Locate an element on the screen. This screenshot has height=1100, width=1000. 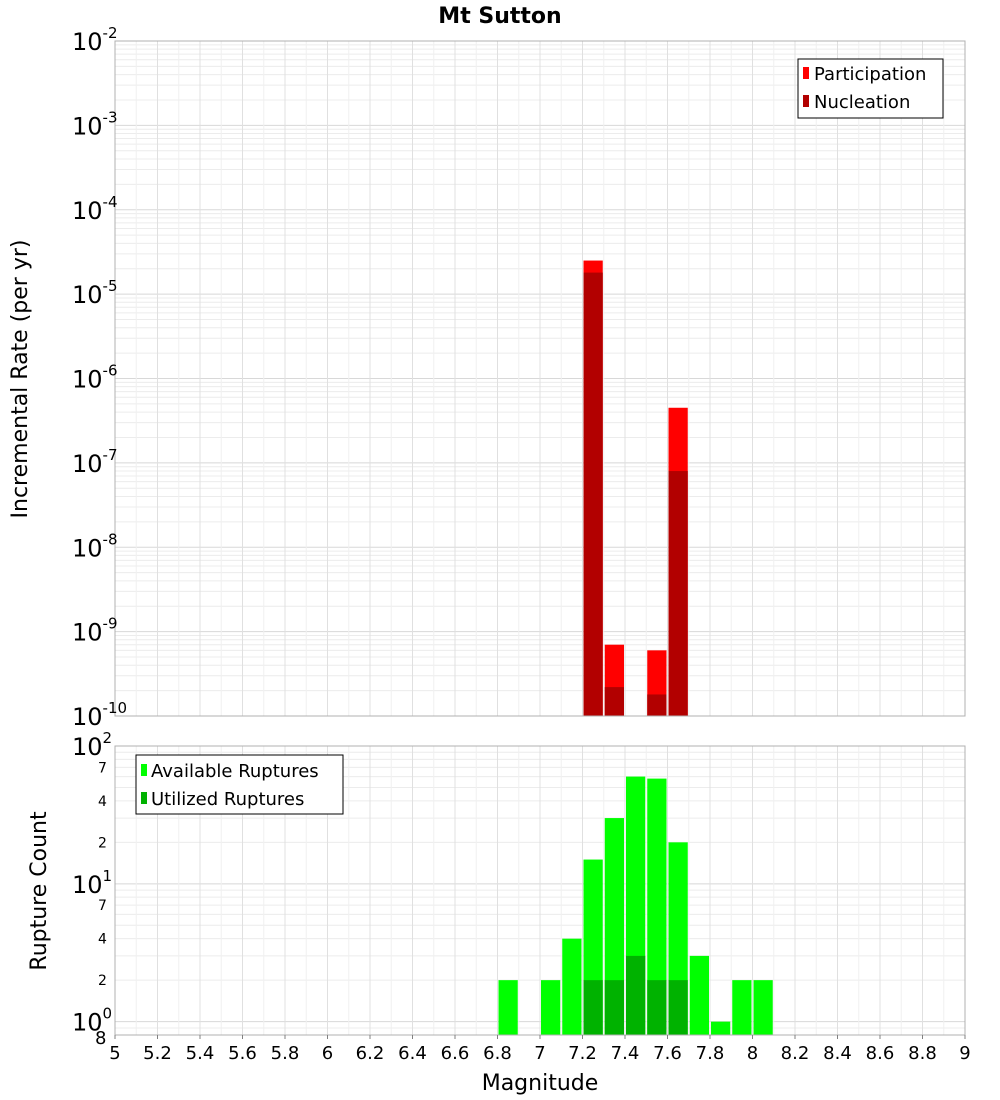
x-tick-label: 8.2 is located at coordinates (795, 1053).